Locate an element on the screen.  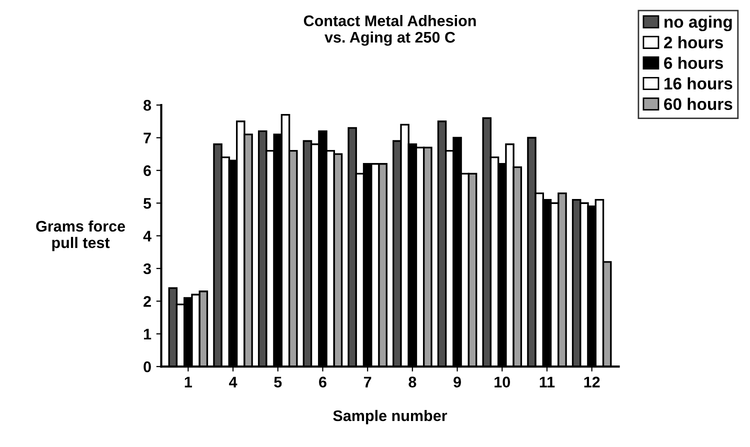
x-tick-label: 5 is located at coordinates (278, 382).